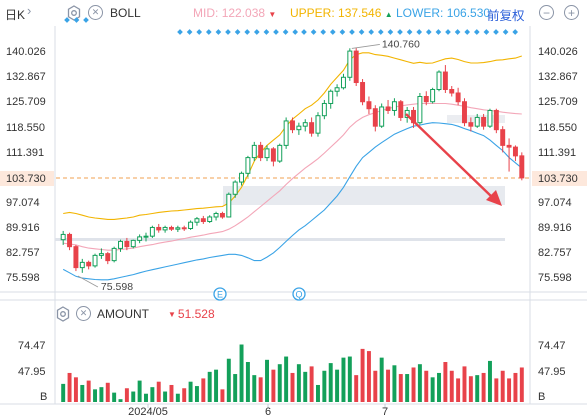 The width and height of the screenshot is (587, 420). I want to click on sub-close-button: ✕, so click(83, 313).